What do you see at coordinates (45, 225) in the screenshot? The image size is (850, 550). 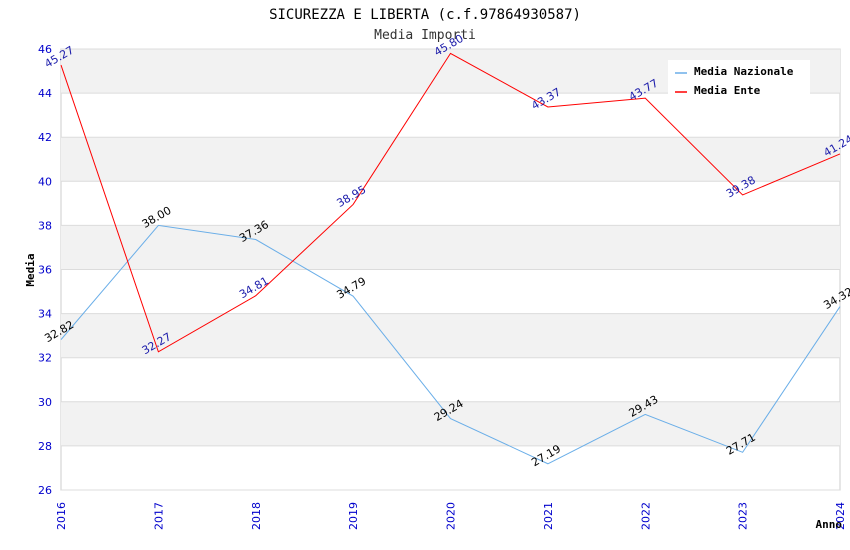 I see `y-tick-label: 38` at bounding box center [45, 225].